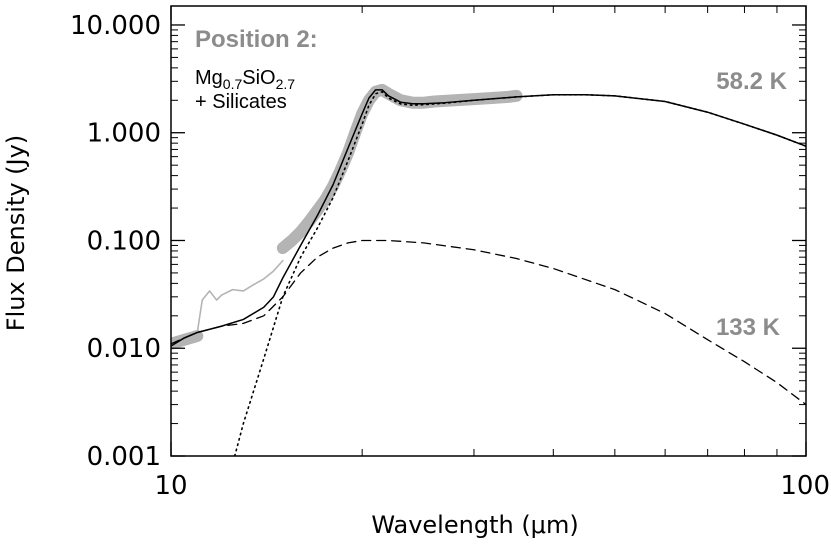 The image size is (831, 549). Describe the element at coordinates (227, 302) in the screenshot. I see `series-observed-spectrum-thin` at that location.